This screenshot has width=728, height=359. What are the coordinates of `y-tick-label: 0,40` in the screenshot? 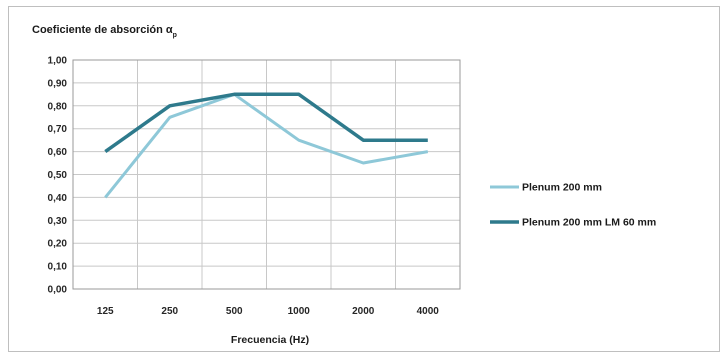 It's located at (58, 198).